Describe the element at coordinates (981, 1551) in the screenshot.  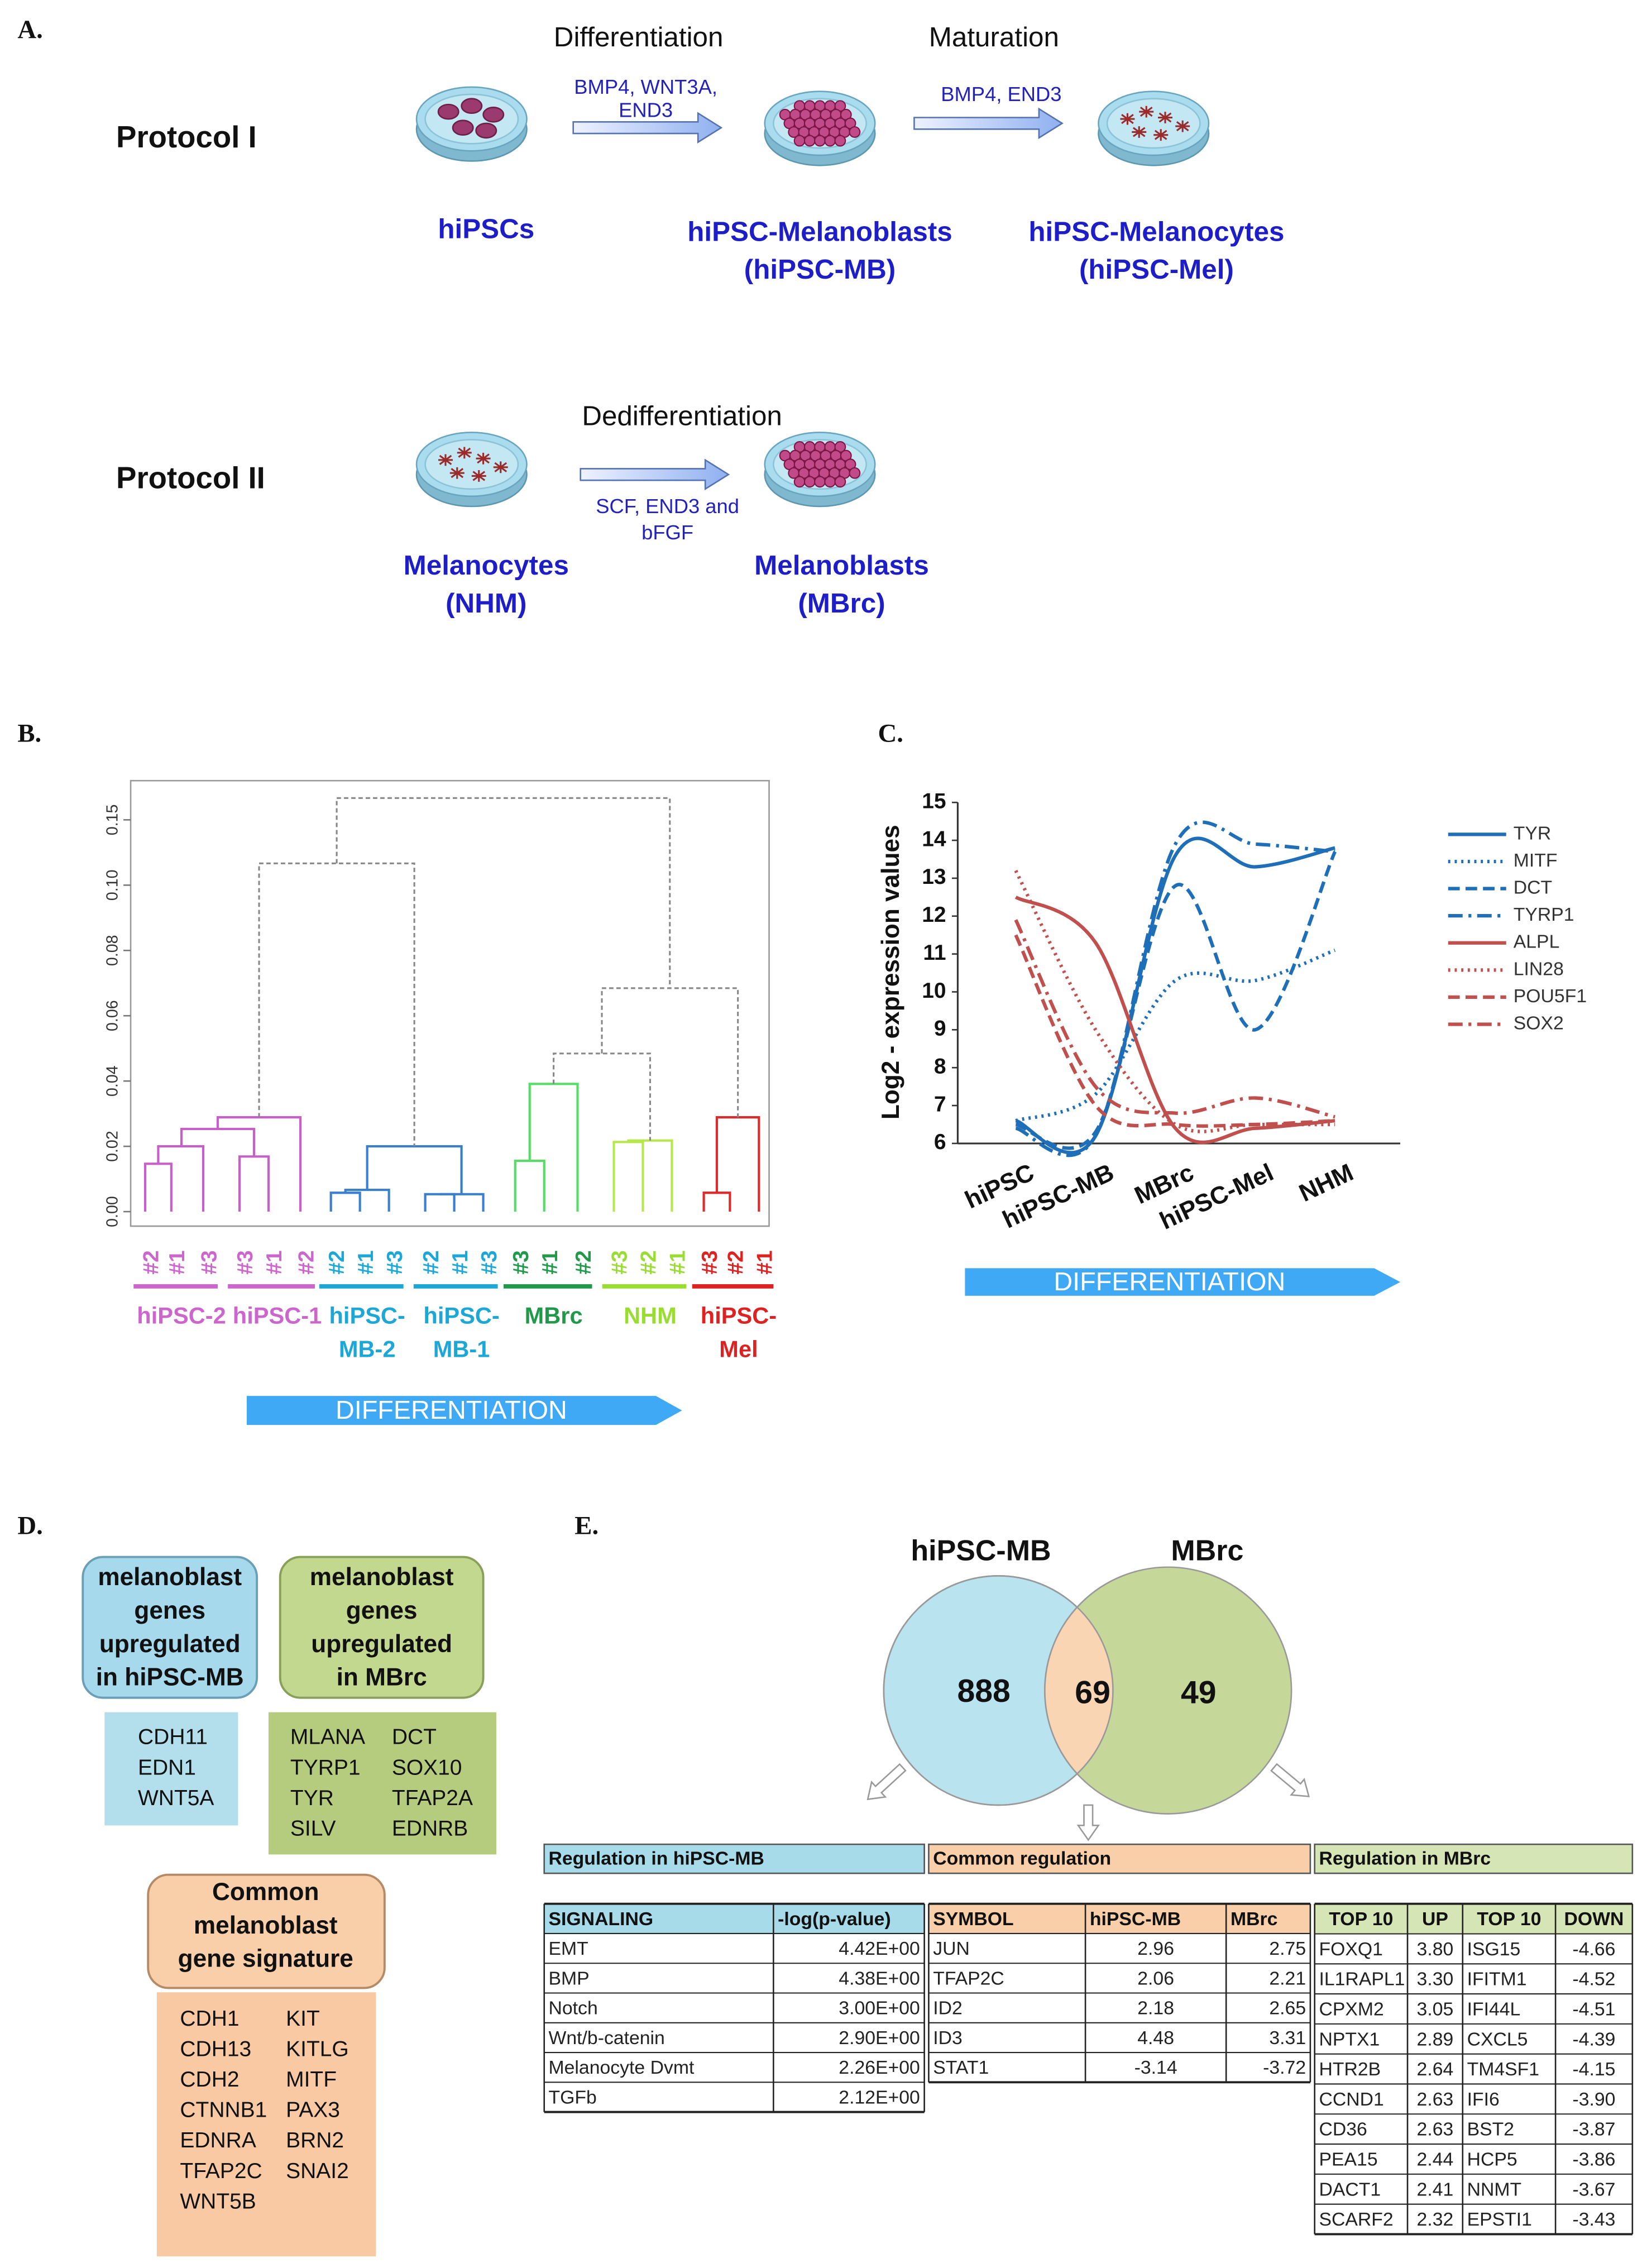
I see `set-label: hiPSC-MB` at that location.